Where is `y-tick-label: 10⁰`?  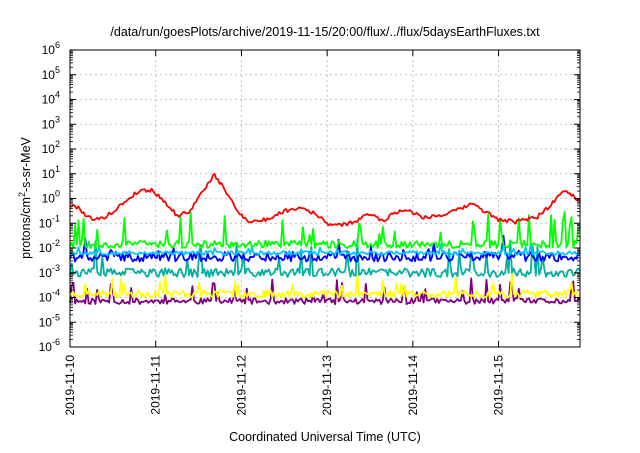
y-tick-label: 10⁰ is located at coordinates (51, 197).